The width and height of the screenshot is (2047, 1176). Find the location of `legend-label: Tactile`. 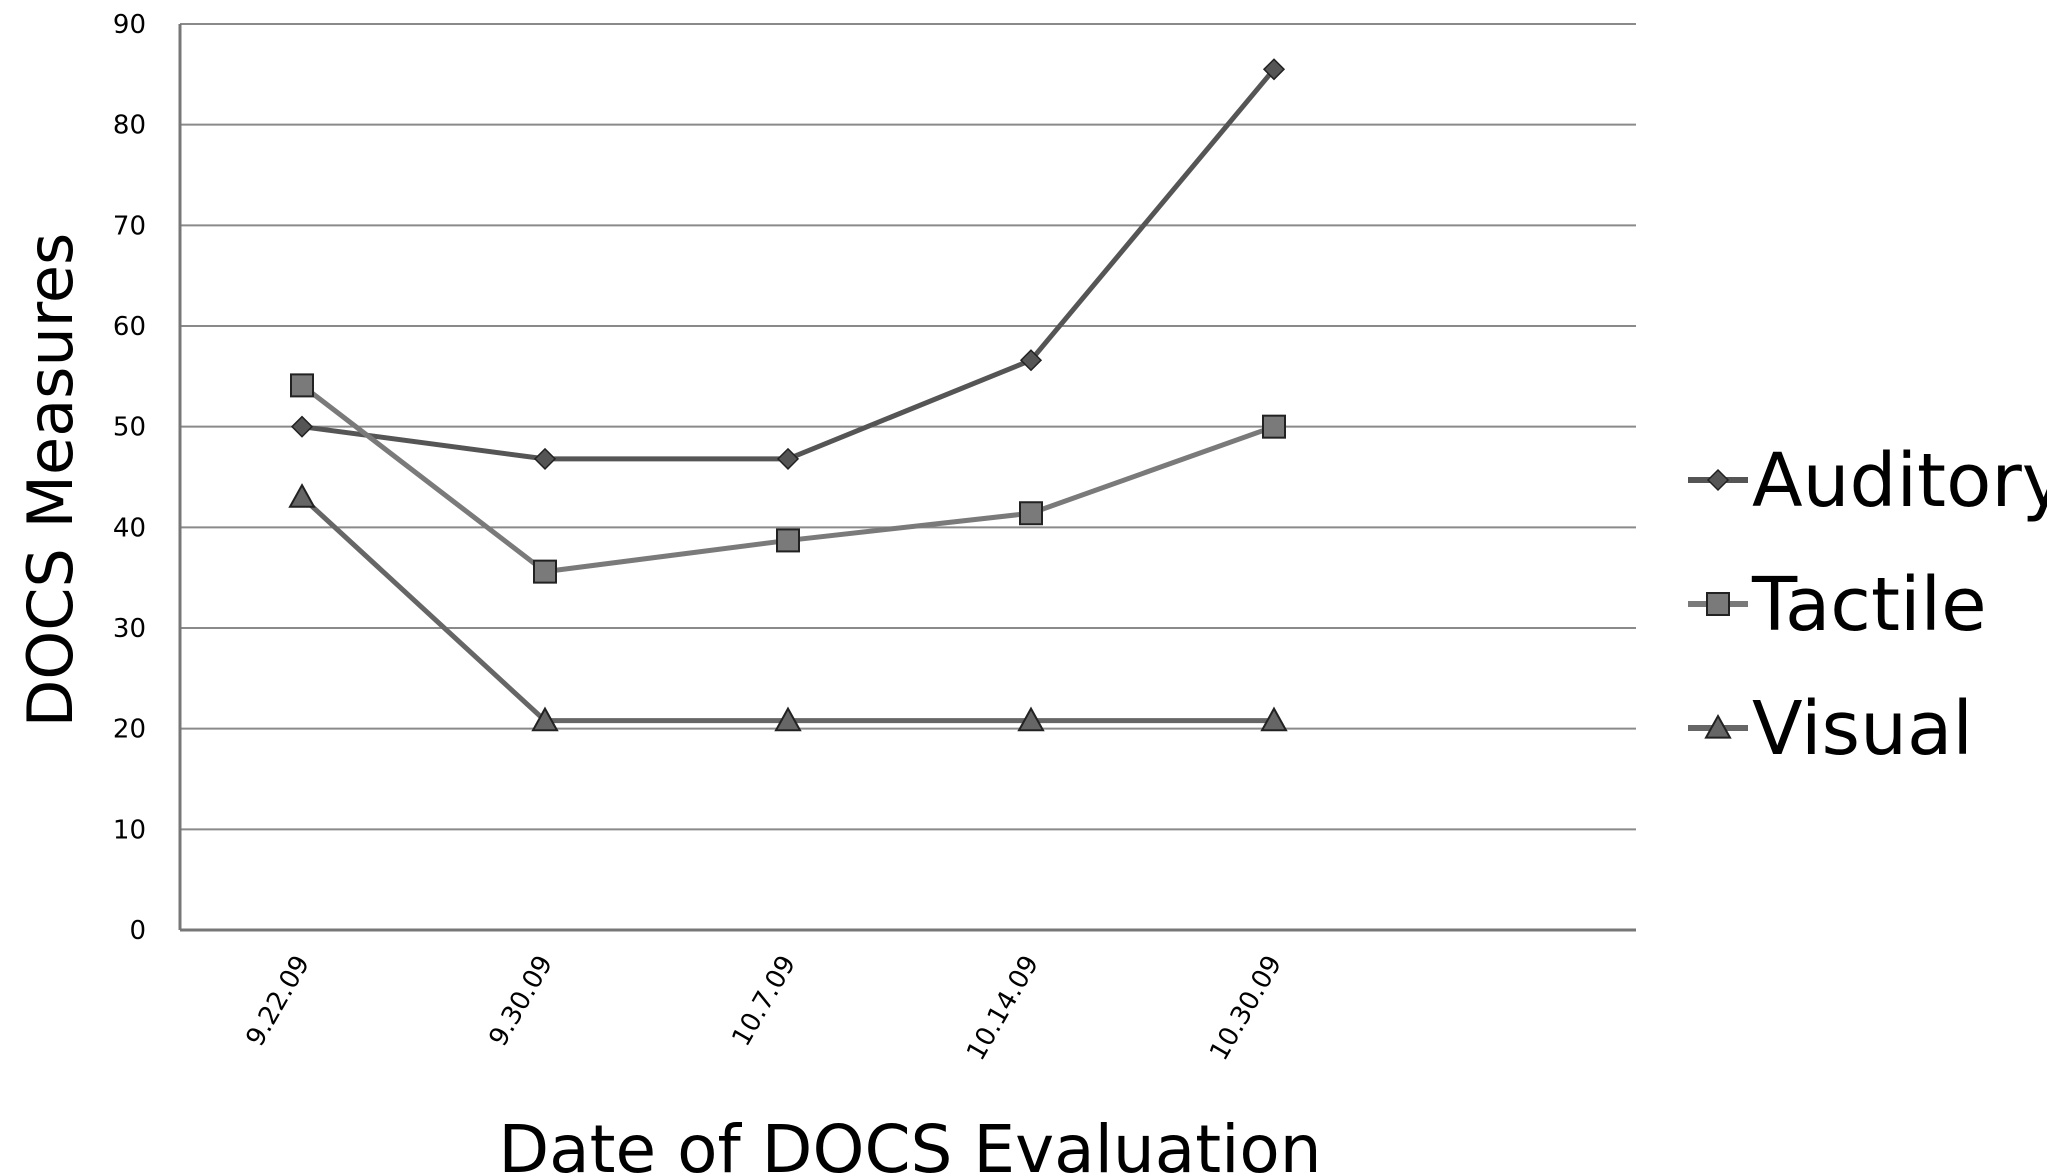

legend-label: Tactile is located at coordinates (1869, 605).